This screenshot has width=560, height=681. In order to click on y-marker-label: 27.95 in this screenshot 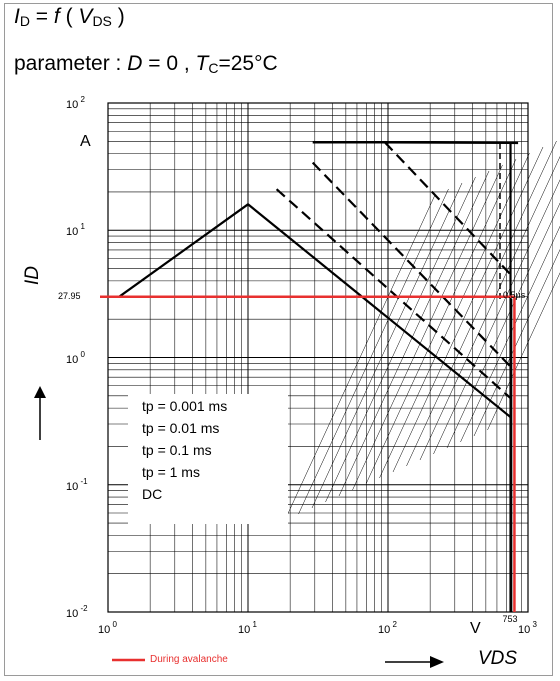, I will do `click(69, 296)`.